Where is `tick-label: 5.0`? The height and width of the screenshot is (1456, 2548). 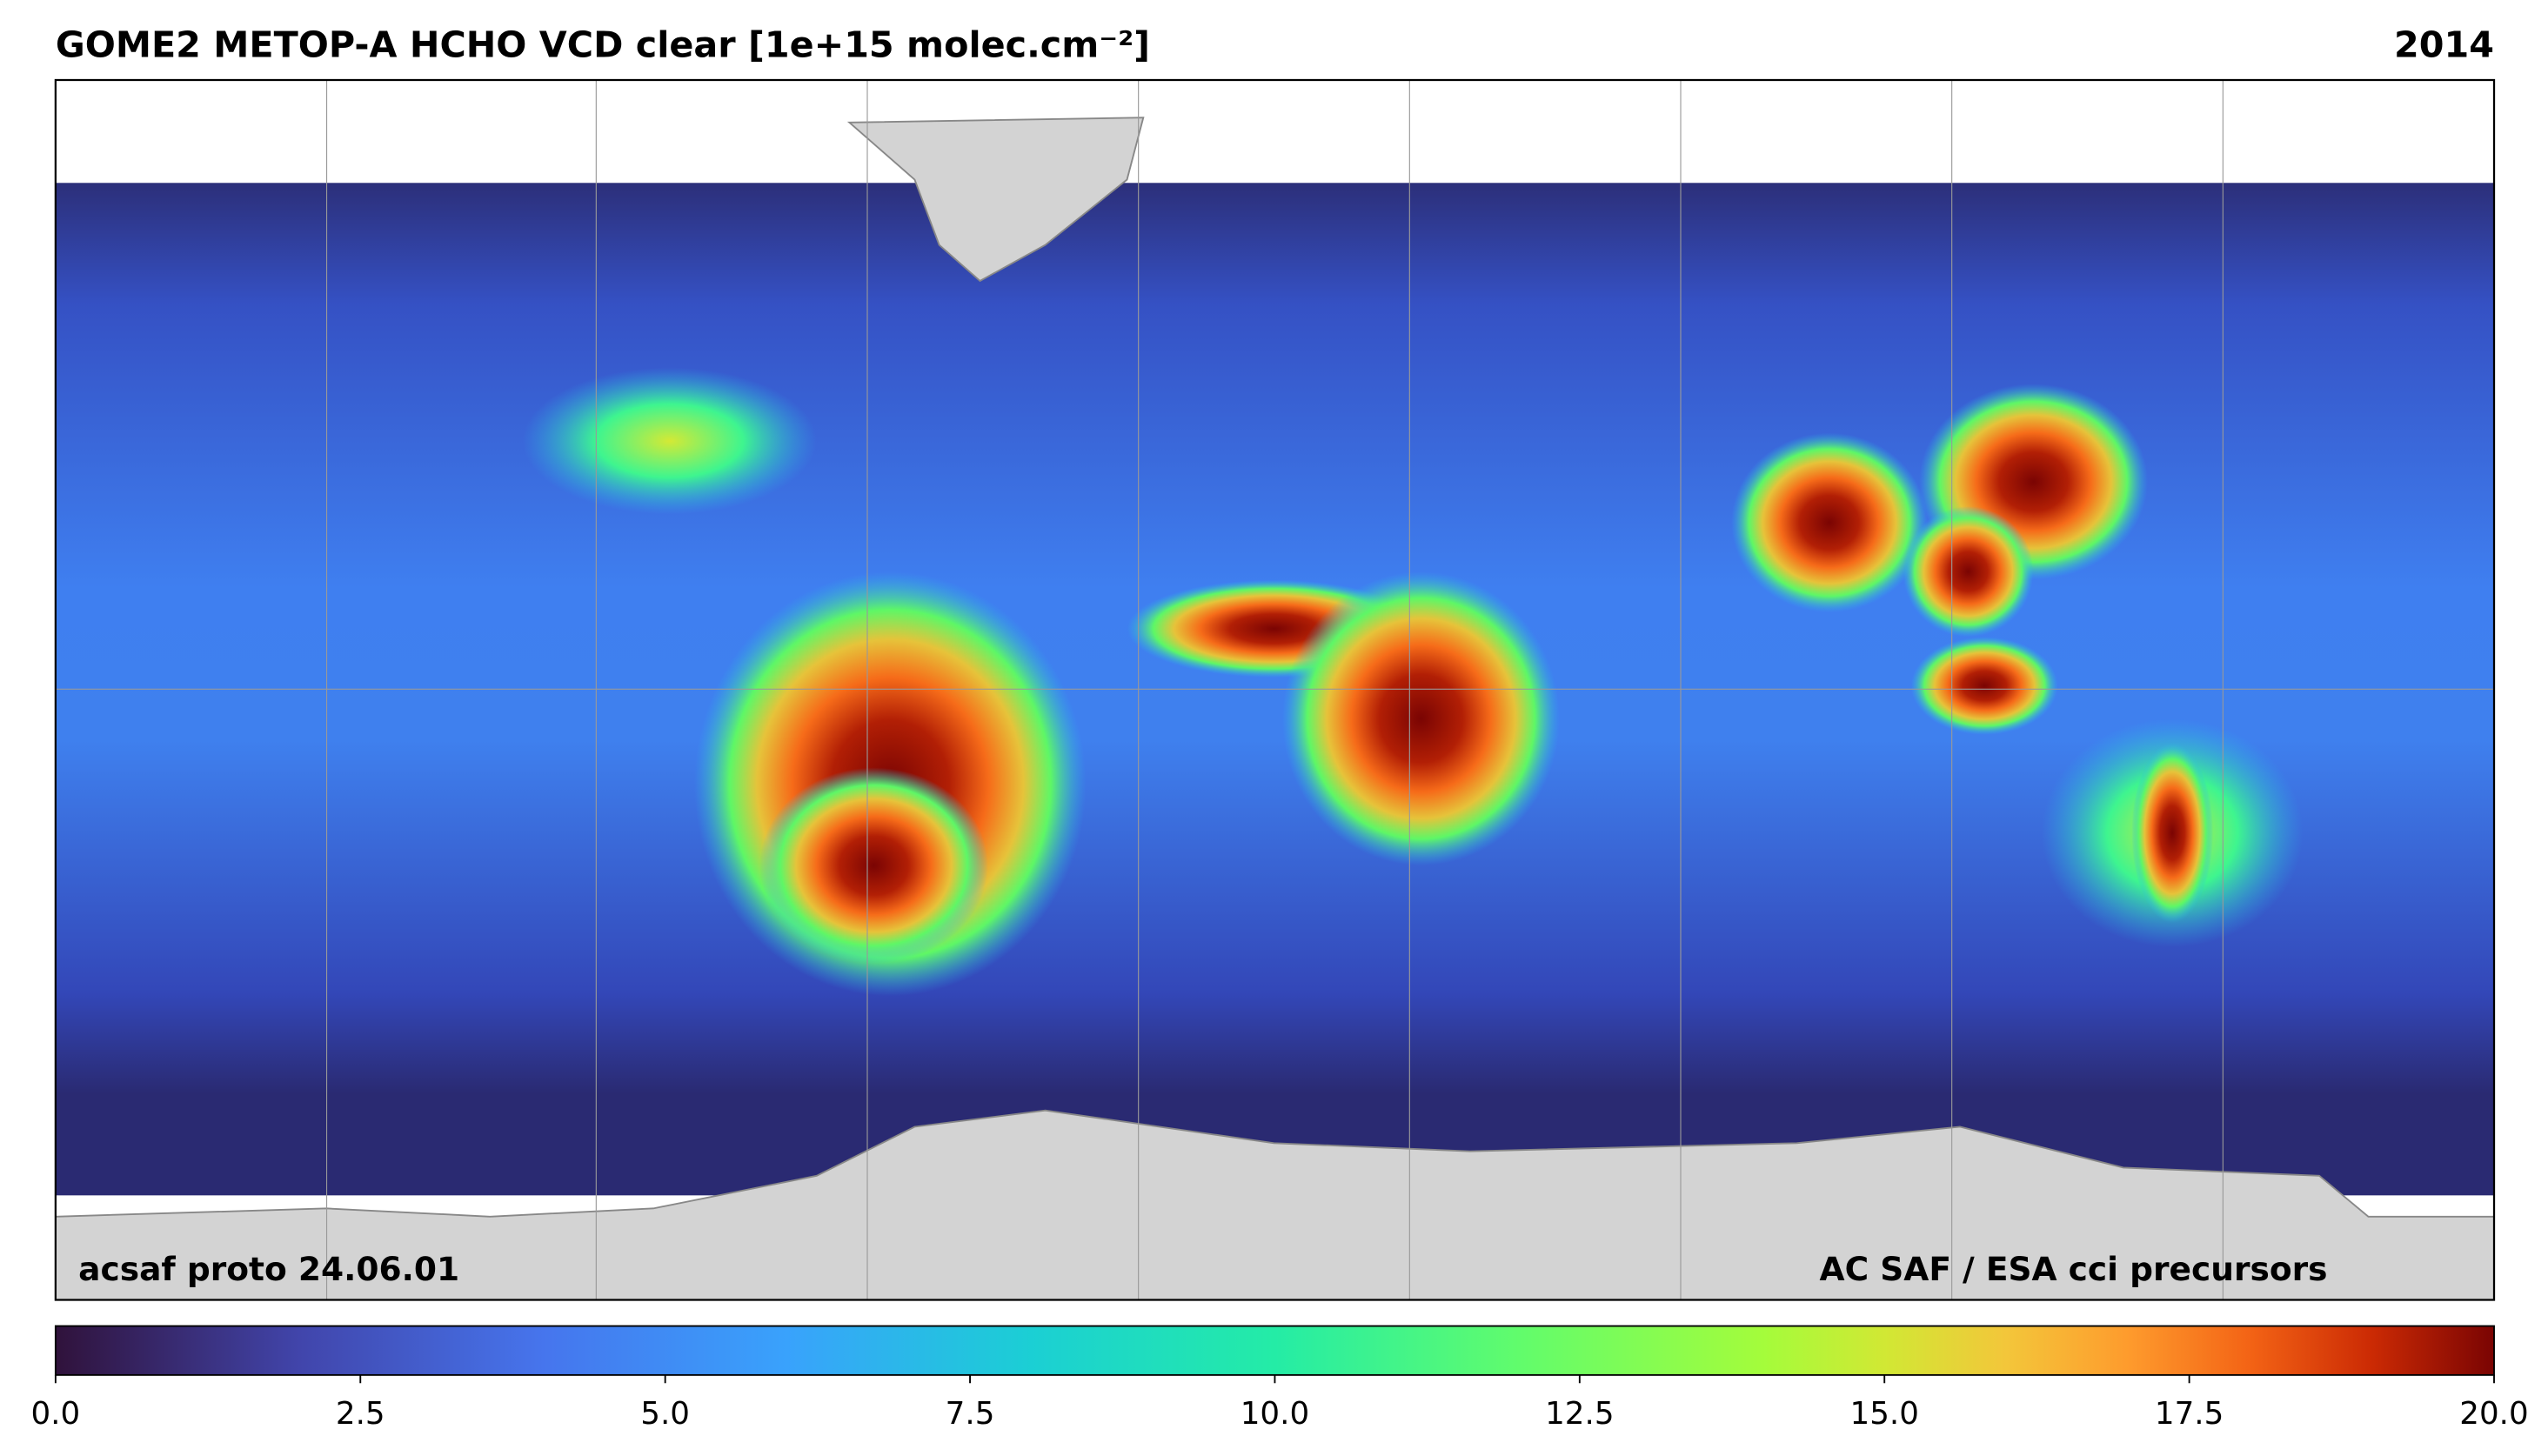 tick-label: 5.0 is located at coordinates (665, 1414).